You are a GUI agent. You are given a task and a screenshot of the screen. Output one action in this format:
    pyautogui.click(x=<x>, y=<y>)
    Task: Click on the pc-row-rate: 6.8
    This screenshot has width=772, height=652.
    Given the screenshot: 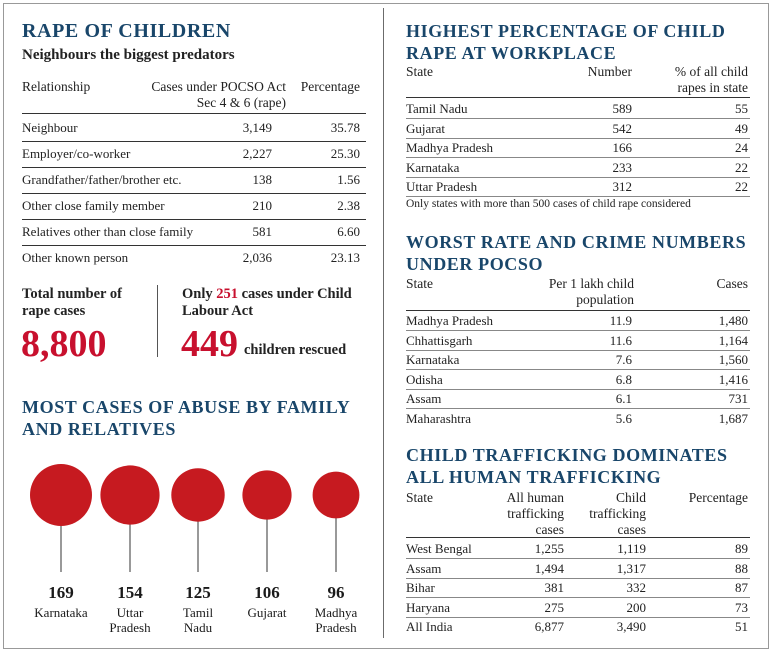 What is the action you would take?
    pyautogui.click(x=623, y=379)
    